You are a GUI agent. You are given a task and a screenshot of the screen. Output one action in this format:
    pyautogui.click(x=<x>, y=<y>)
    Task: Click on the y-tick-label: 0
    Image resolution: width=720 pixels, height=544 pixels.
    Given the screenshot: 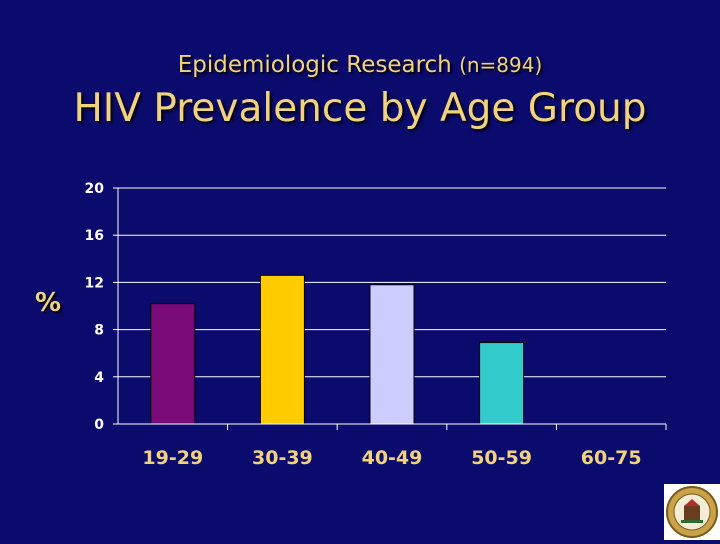 What is the action you would take?
    pyautogui.click(x=99, y=425)
    